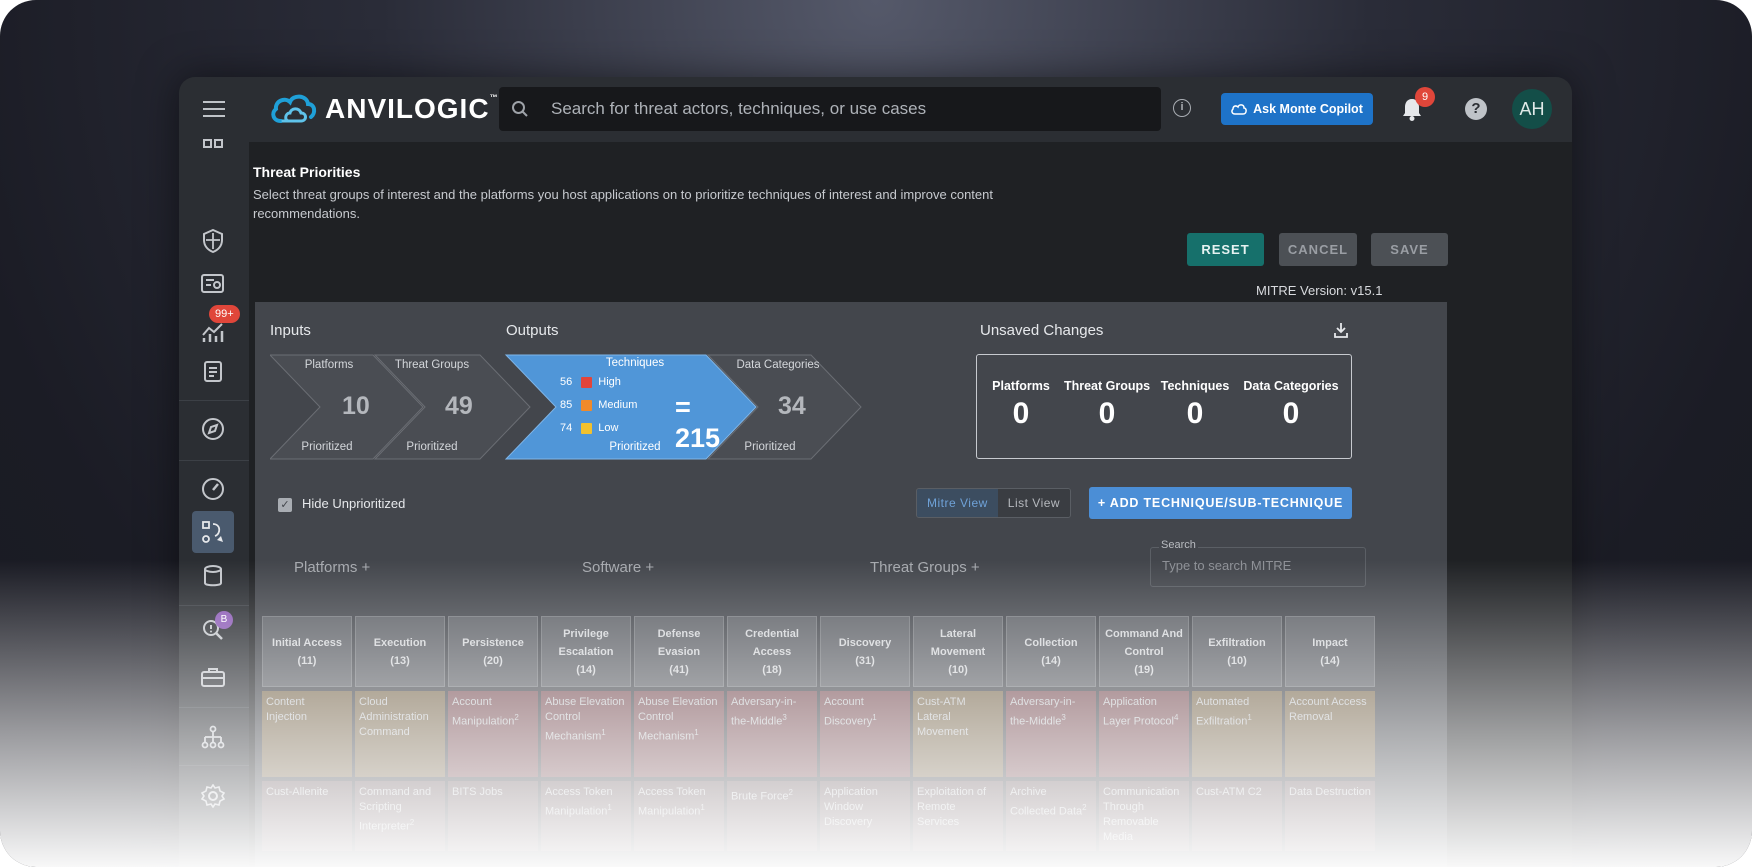  I want to click on sidebar-item-explore, so click(213, 429).